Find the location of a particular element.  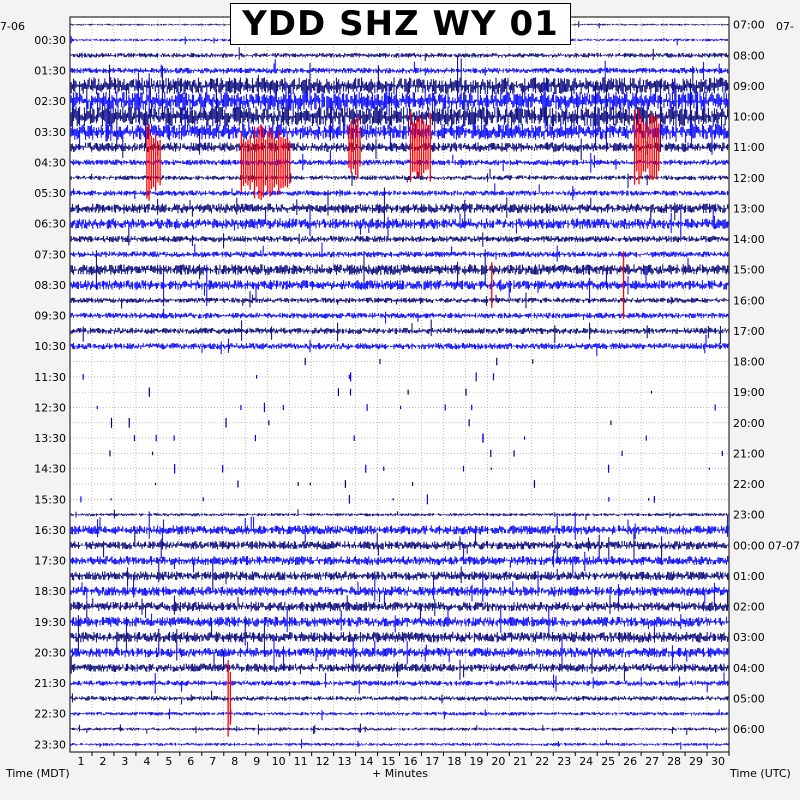

right-time-label: 21:00 is located at coordinates (749, 453).